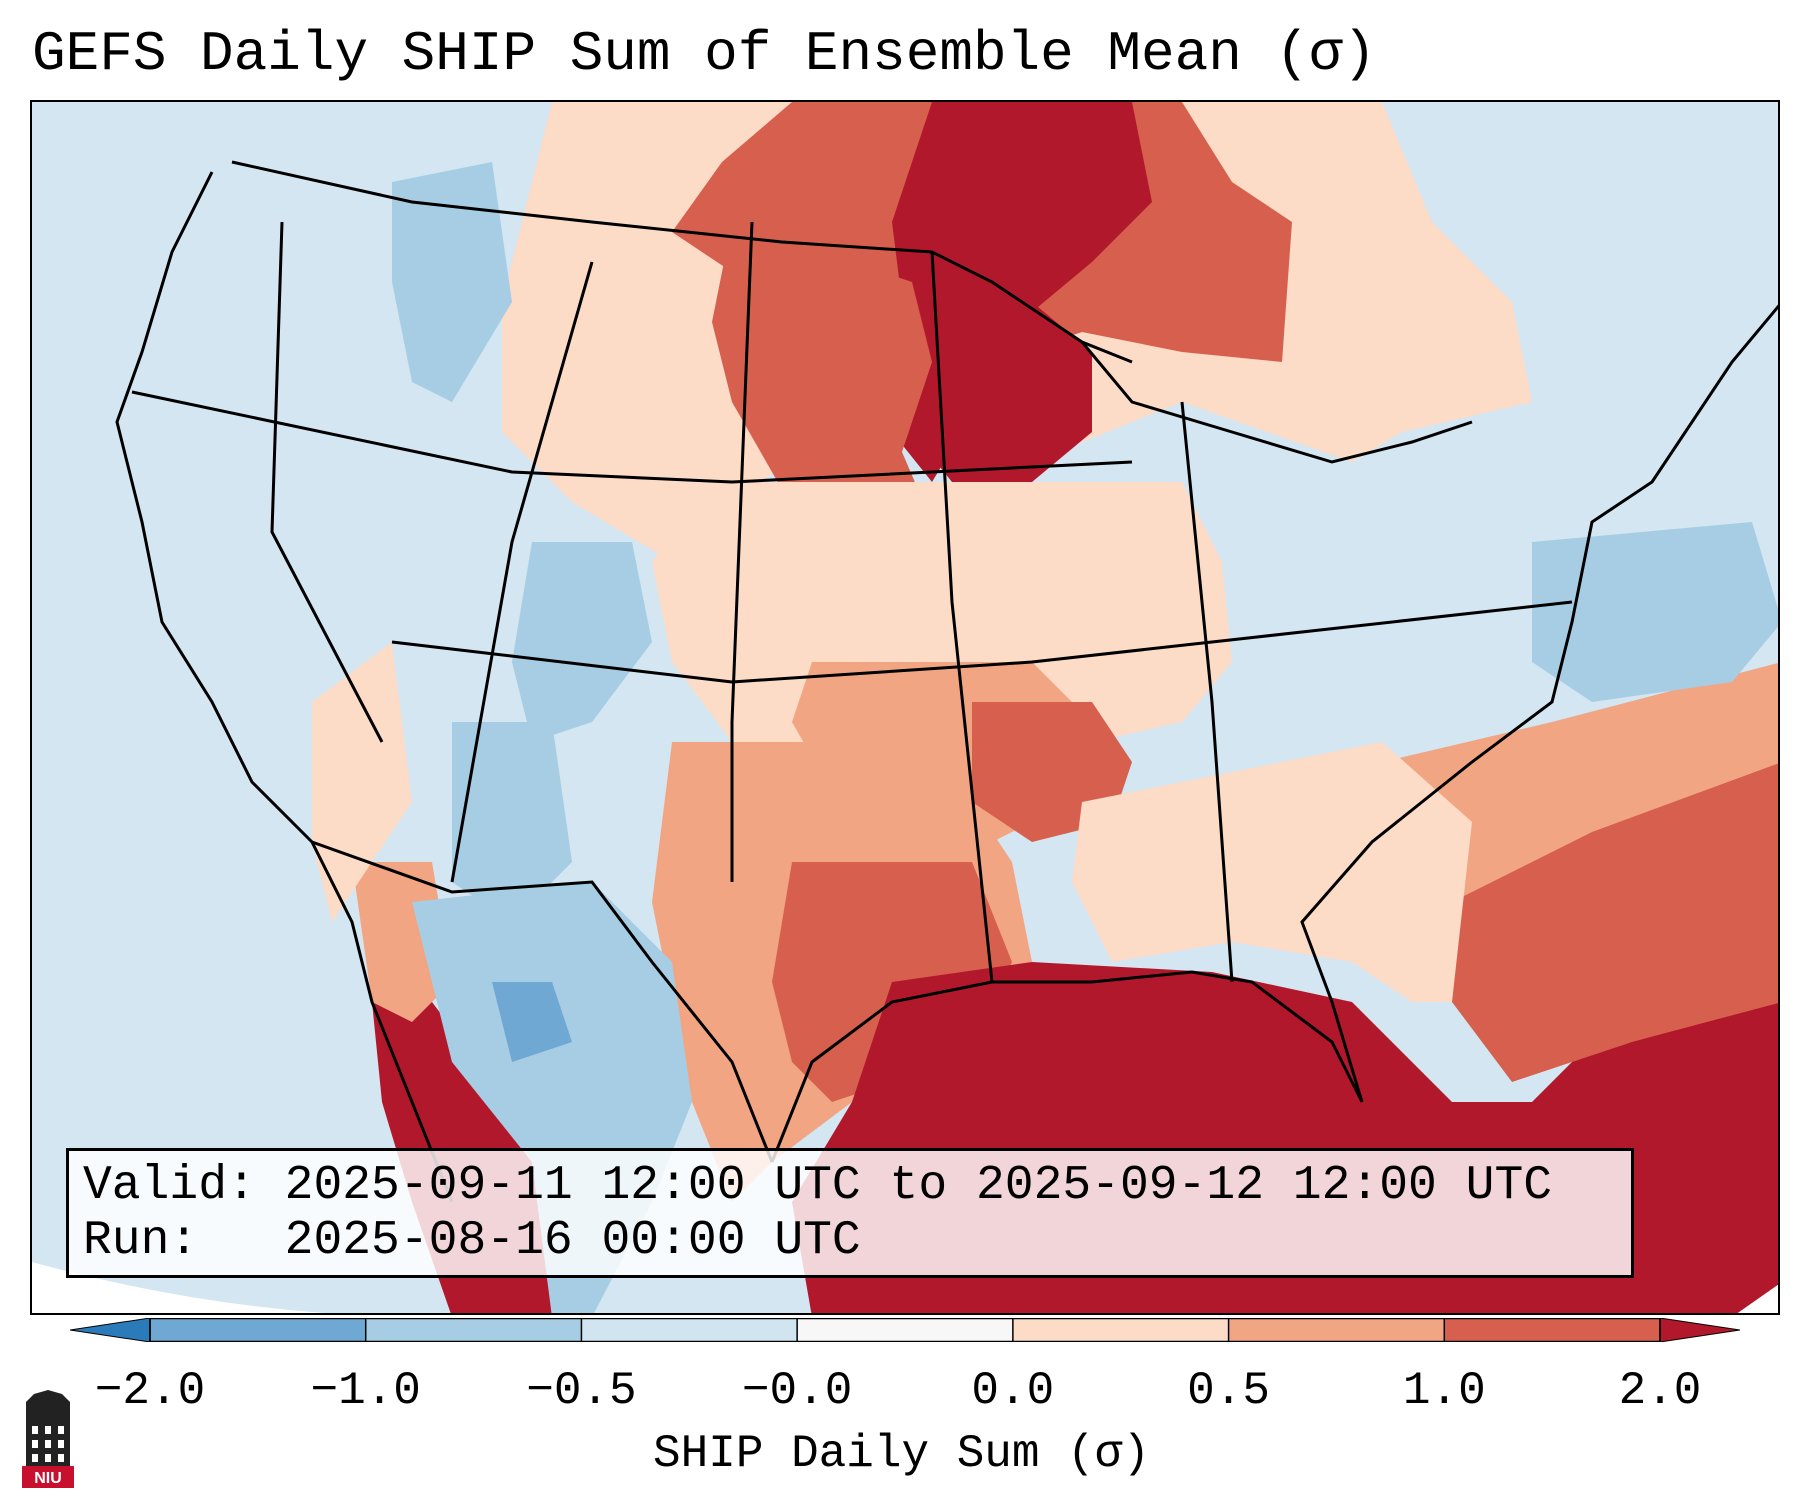 The image size is (1803, 1506). Describe the element at coordinates (572, 1241) in the screenshot. I see `run-value: 2025-08-16 00:00 UTC` at that location.